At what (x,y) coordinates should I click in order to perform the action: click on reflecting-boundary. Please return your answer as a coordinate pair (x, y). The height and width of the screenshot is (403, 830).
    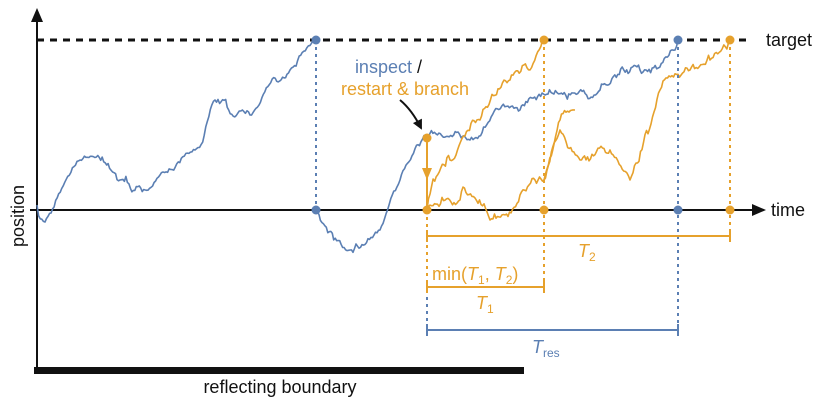
    Looking at the image, I should click on (279, 370).